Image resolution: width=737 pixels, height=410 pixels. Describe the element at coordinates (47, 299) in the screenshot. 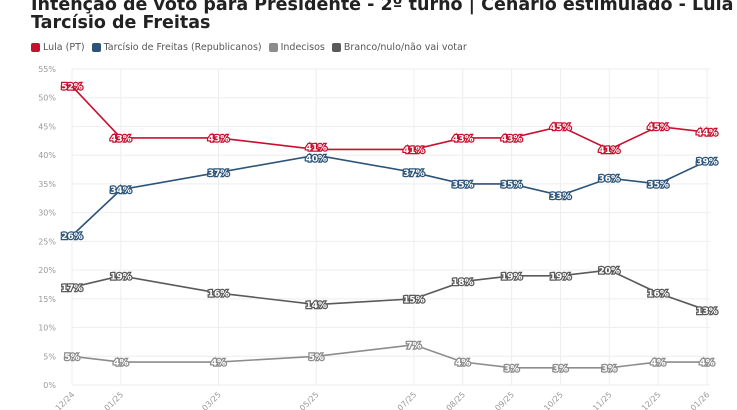

I see `y-tick-label: 15%` at that location.